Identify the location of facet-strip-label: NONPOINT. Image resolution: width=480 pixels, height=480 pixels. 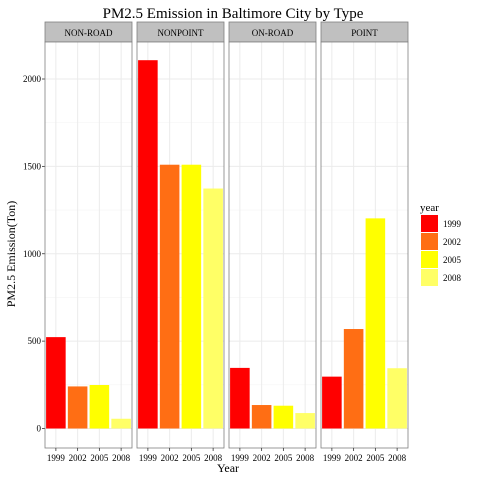
(181, 33).